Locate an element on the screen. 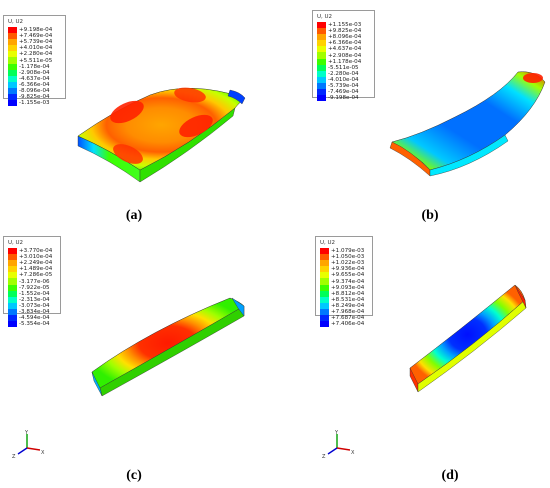  legend-value: -2.313e-04 is located at coordinates (34, 299).